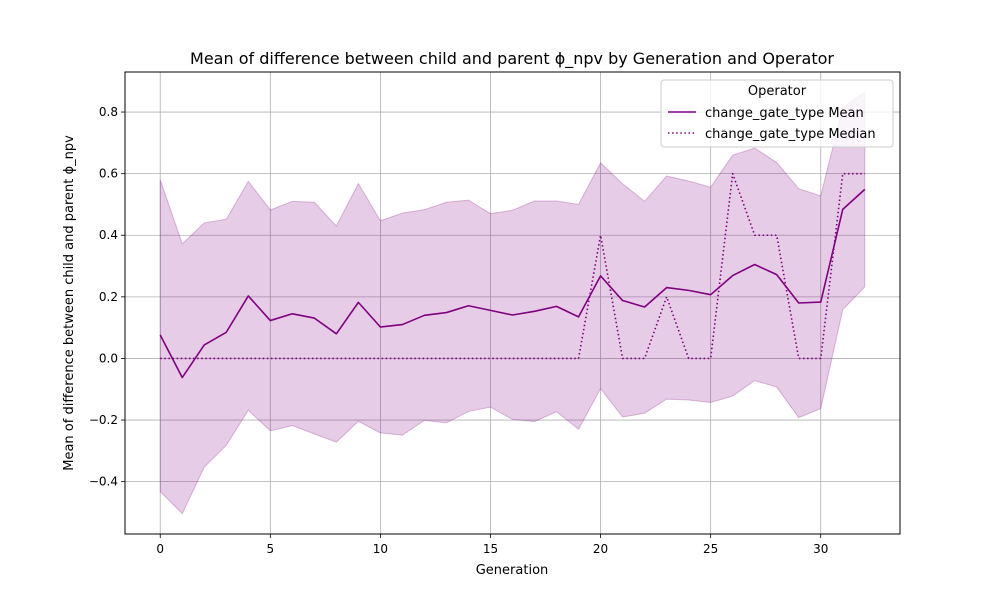 This screenshot has width=1000, height=600. What do you see at coordinates (710, 549) in the screenshot?
I see `x-tick-label: 25` at bounding box center [710, 549].